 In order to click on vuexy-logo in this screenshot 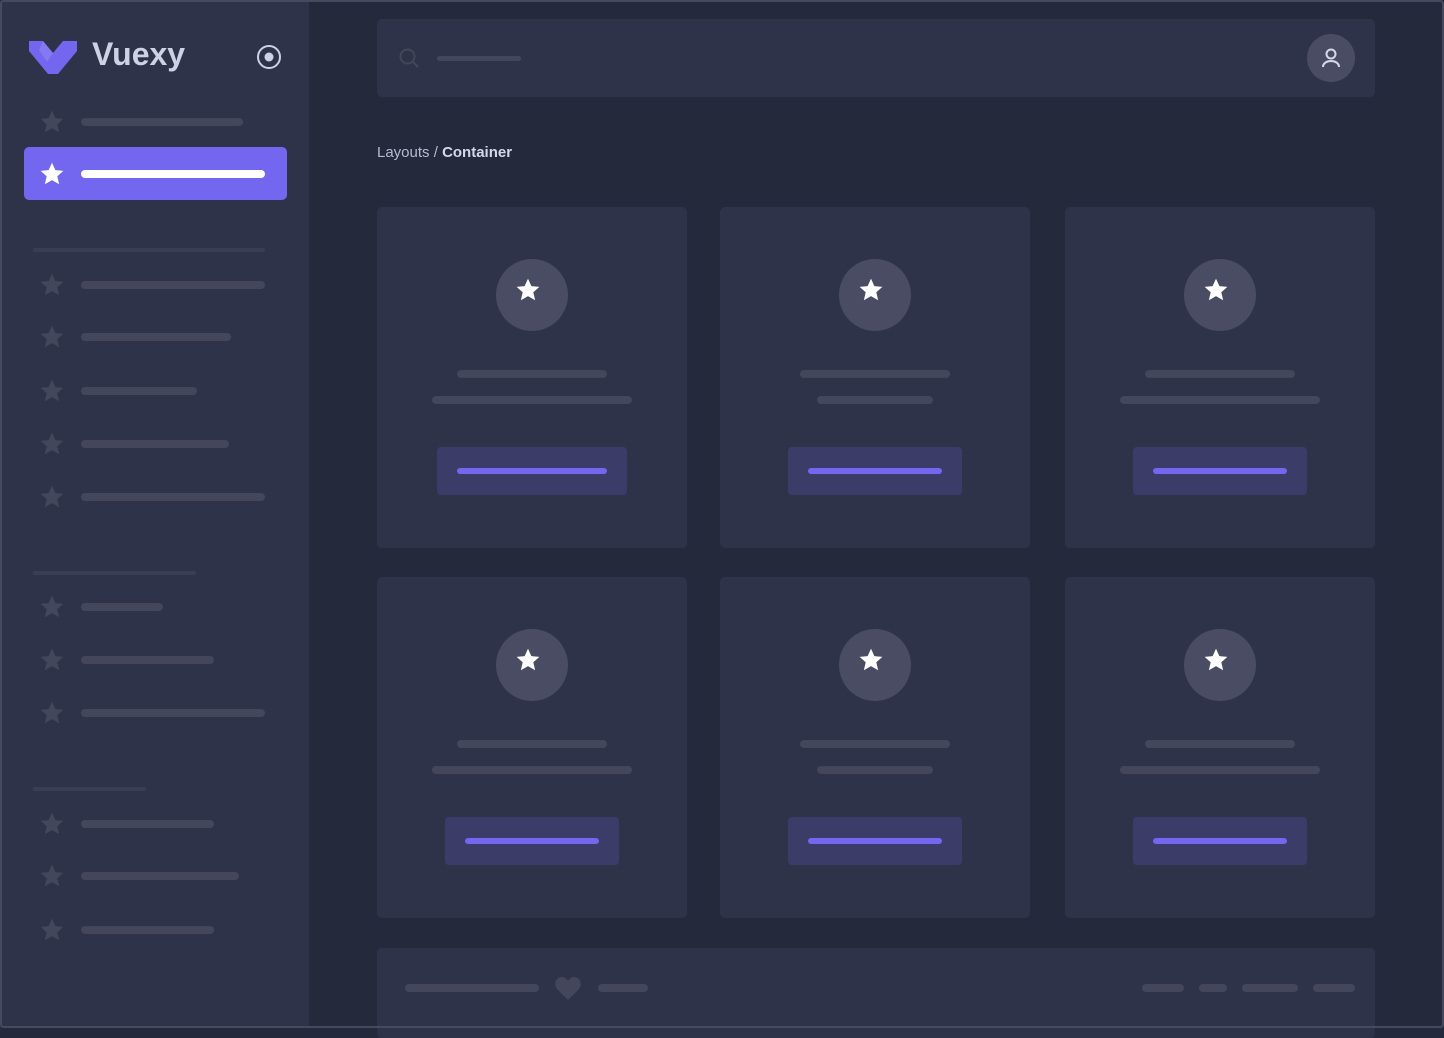, I will do `click(53, 57)`.